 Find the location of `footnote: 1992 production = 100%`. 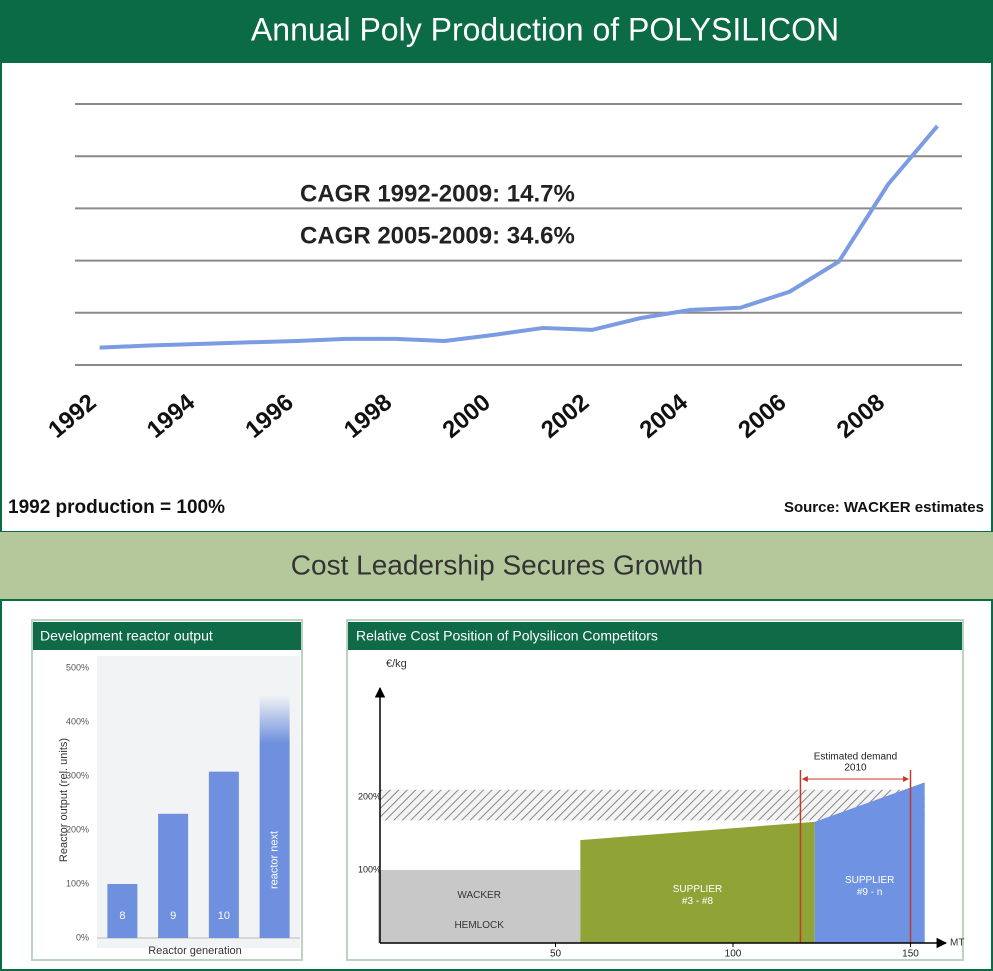

footnote: 1992 production = 100% is located at coordinates (116, 507).